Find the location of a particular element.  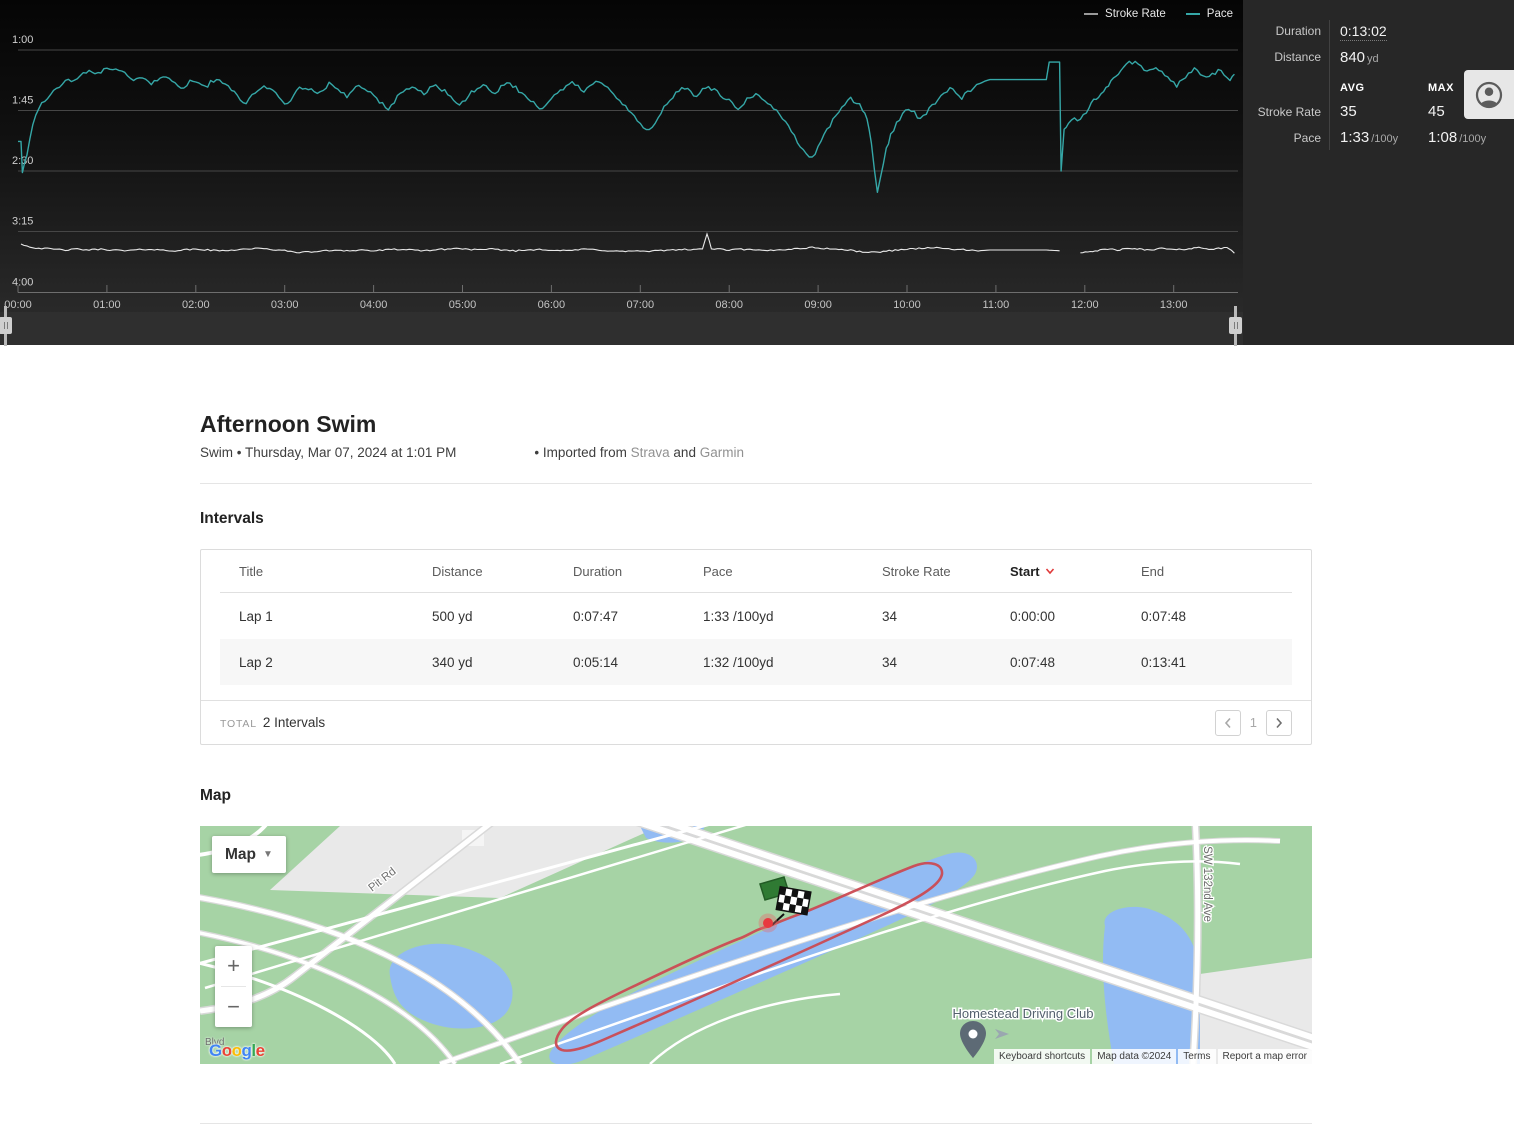

dropdown-caret-icon: ▼ is located at coordinates (268, 854).